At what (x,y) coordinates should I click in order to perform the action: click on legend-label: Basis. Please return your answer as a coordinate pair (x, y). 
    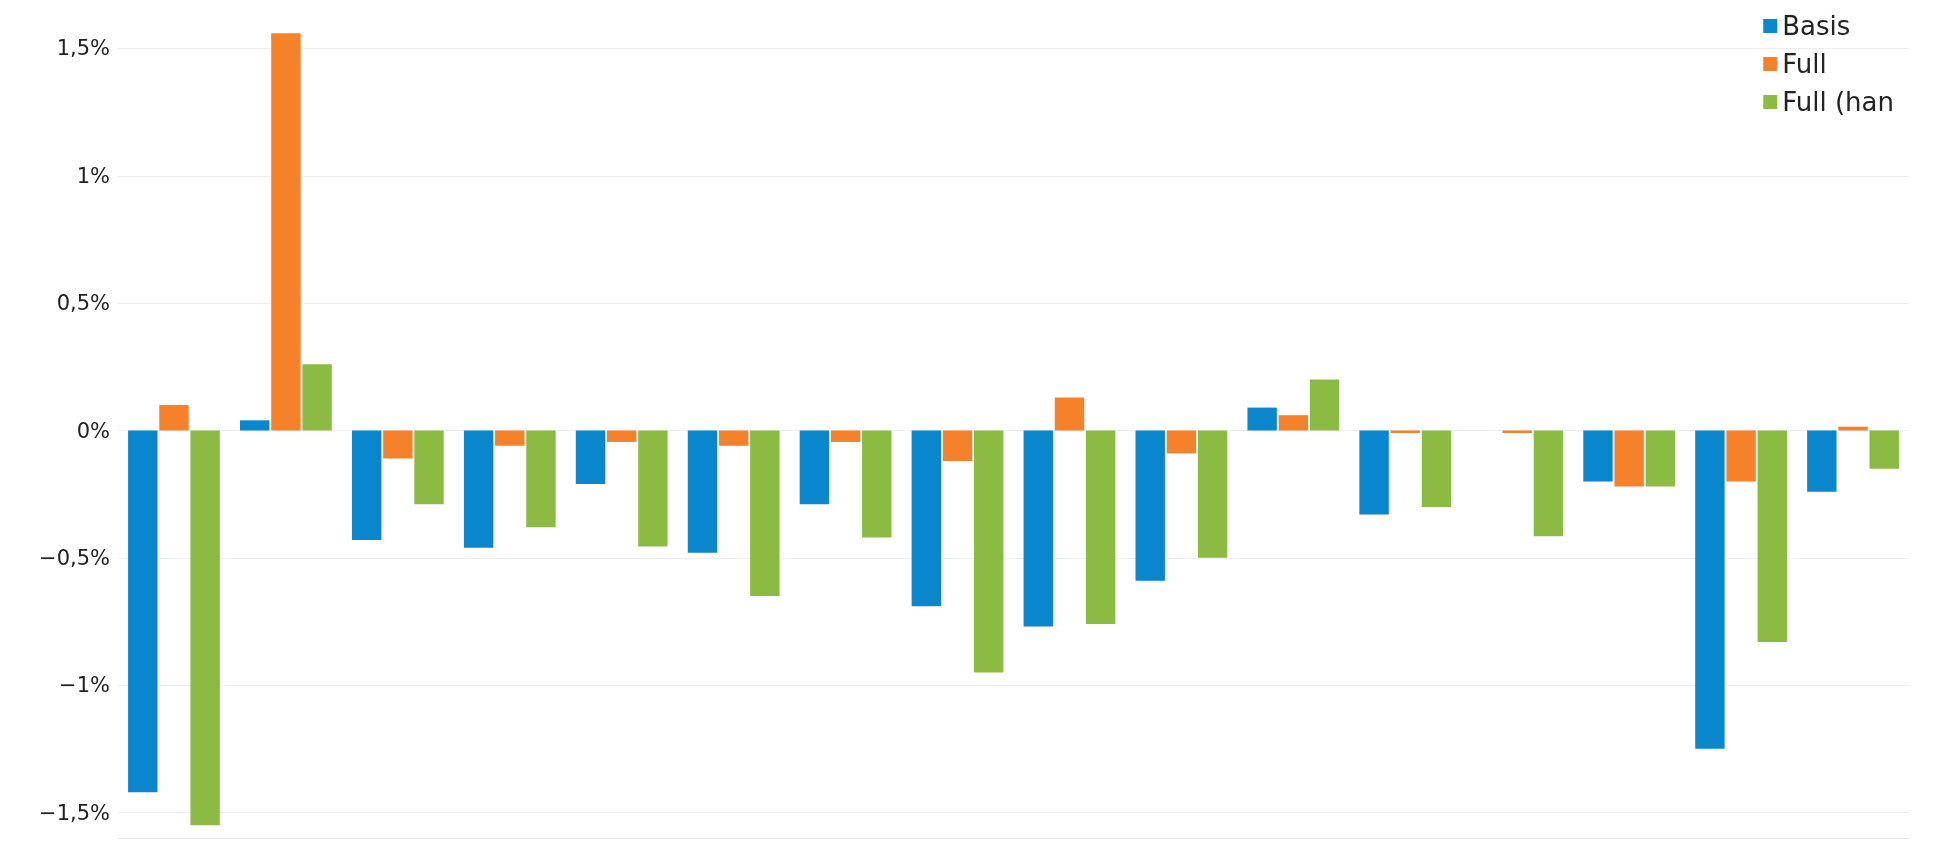
    Looking at the image, I should click on (1816, 26).